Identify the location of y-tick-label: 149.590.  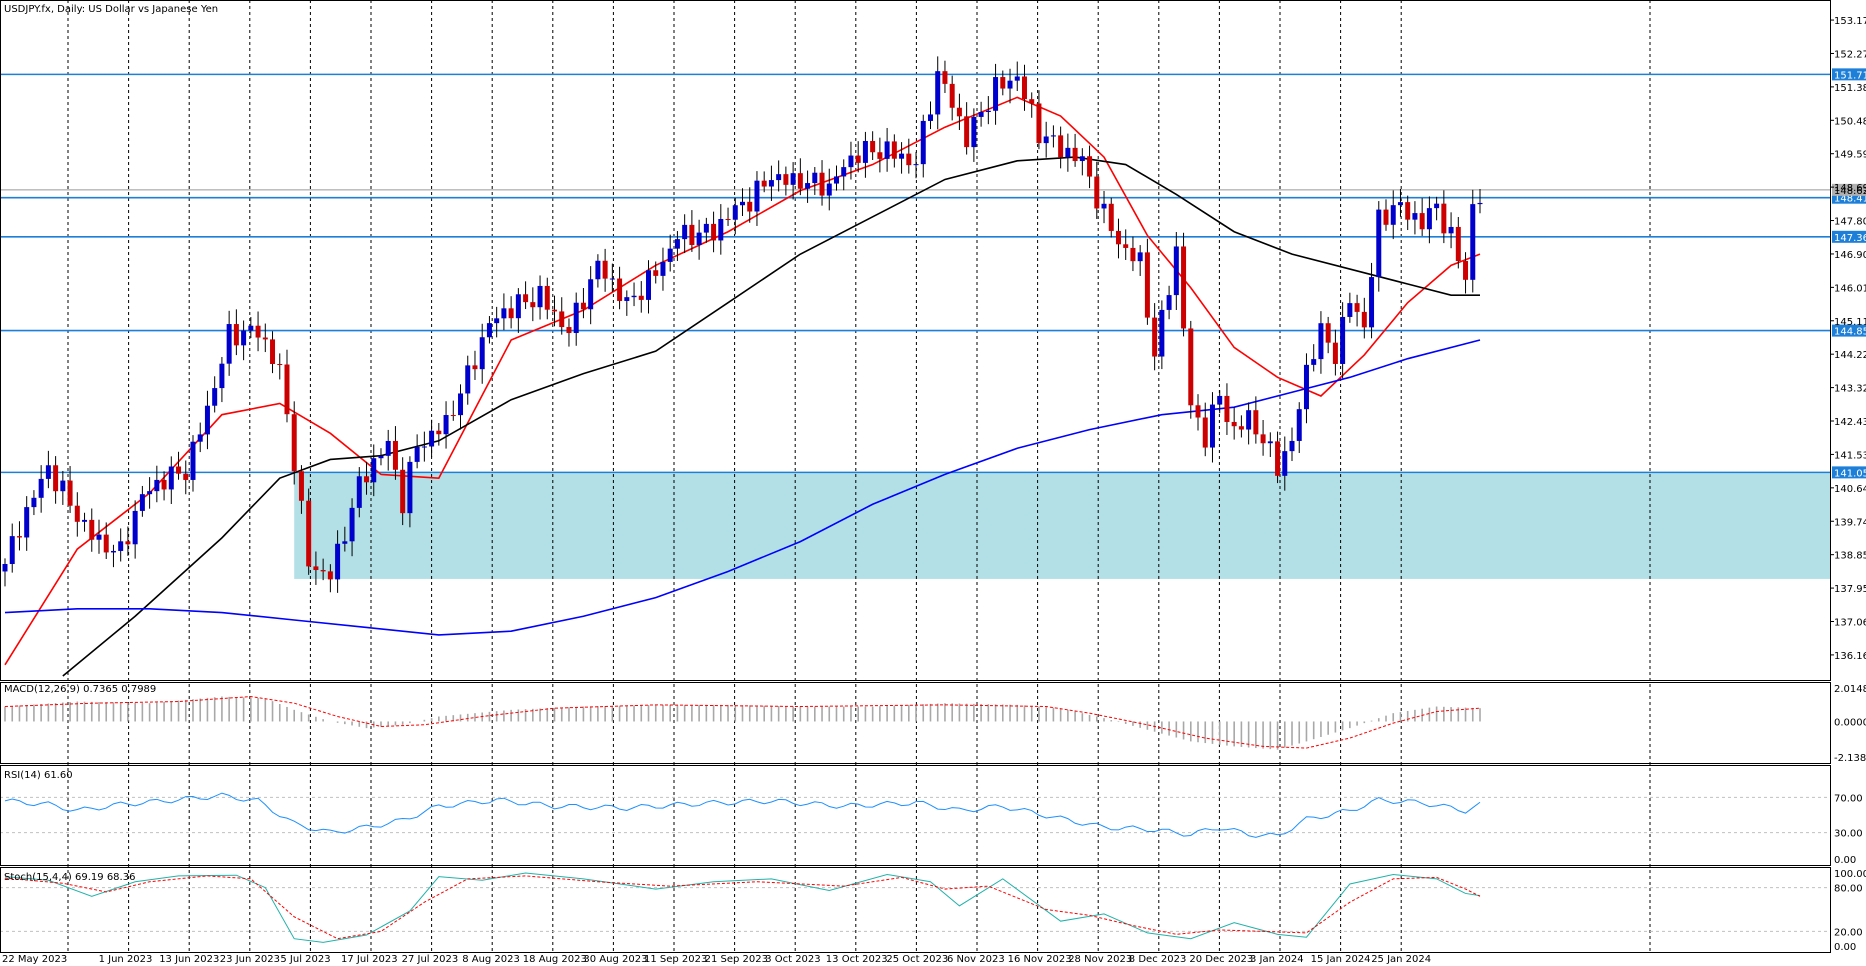
(1850, 155).